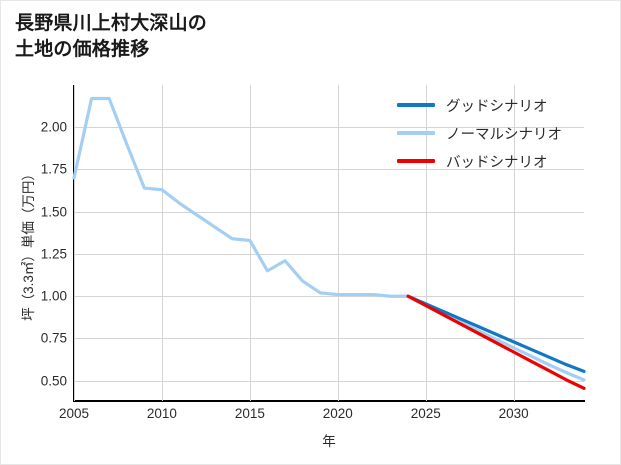 The image size is (621, 465). I want to click on legend-item: バッドシナリオ, so click(502, 161).